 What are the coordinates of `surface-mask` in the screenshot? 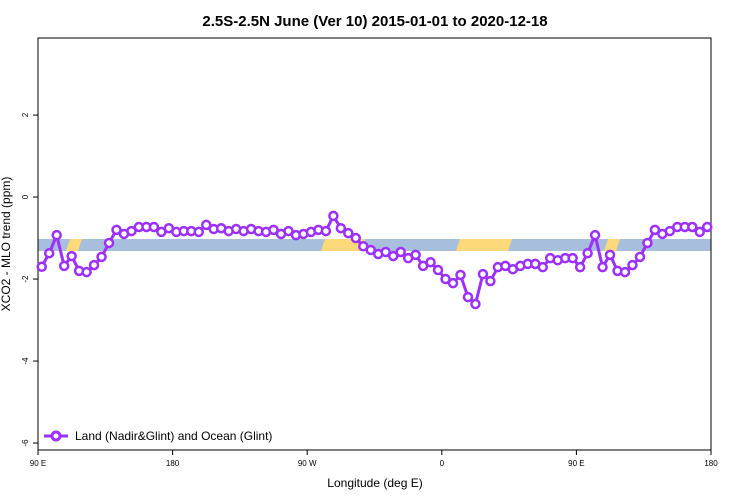 It's located at (374, 245).